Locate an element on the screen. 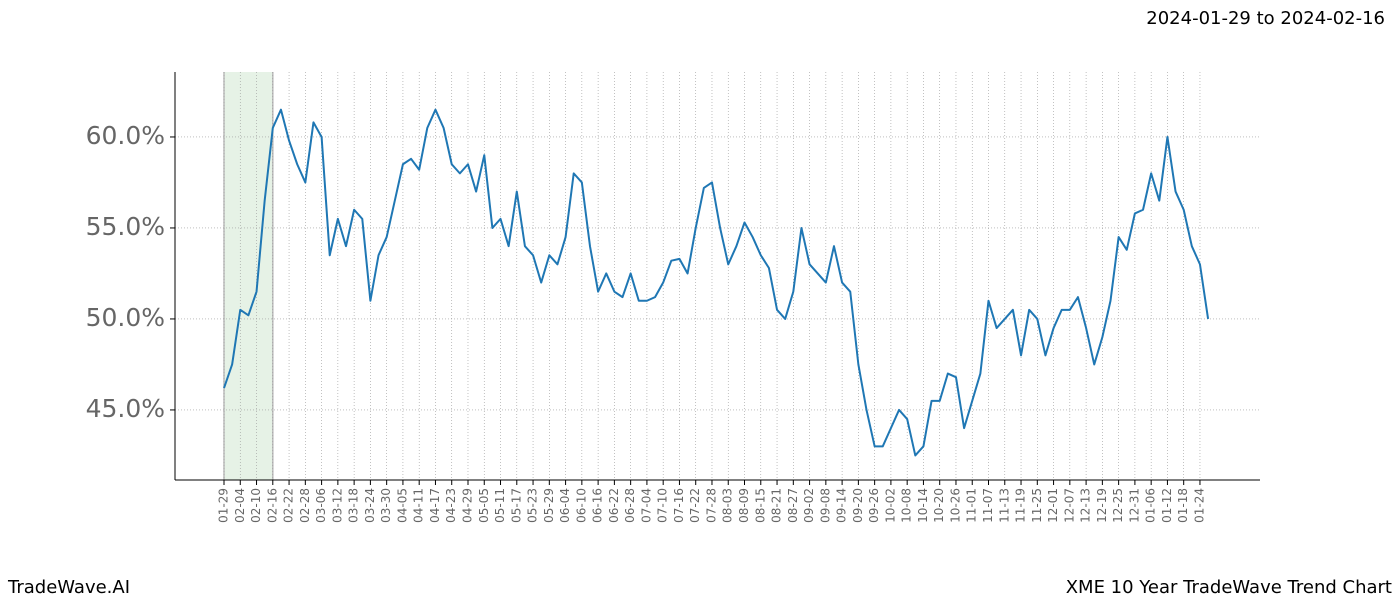 Image resolution: width=1400 pixels, height=600 pixels. x-tick-label: 04-05 is located at coordinates (402, 505).